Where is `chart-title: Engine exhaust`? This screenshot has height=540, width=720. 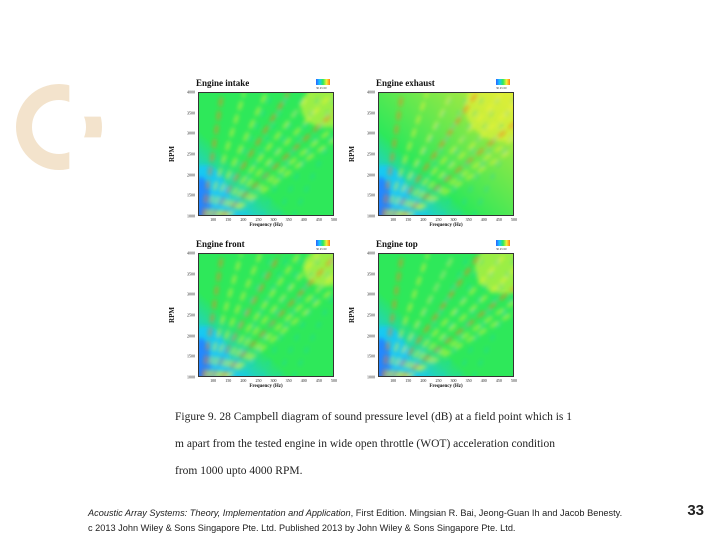
chart-title: Engine exhaust is located at coordinates (405, 83).